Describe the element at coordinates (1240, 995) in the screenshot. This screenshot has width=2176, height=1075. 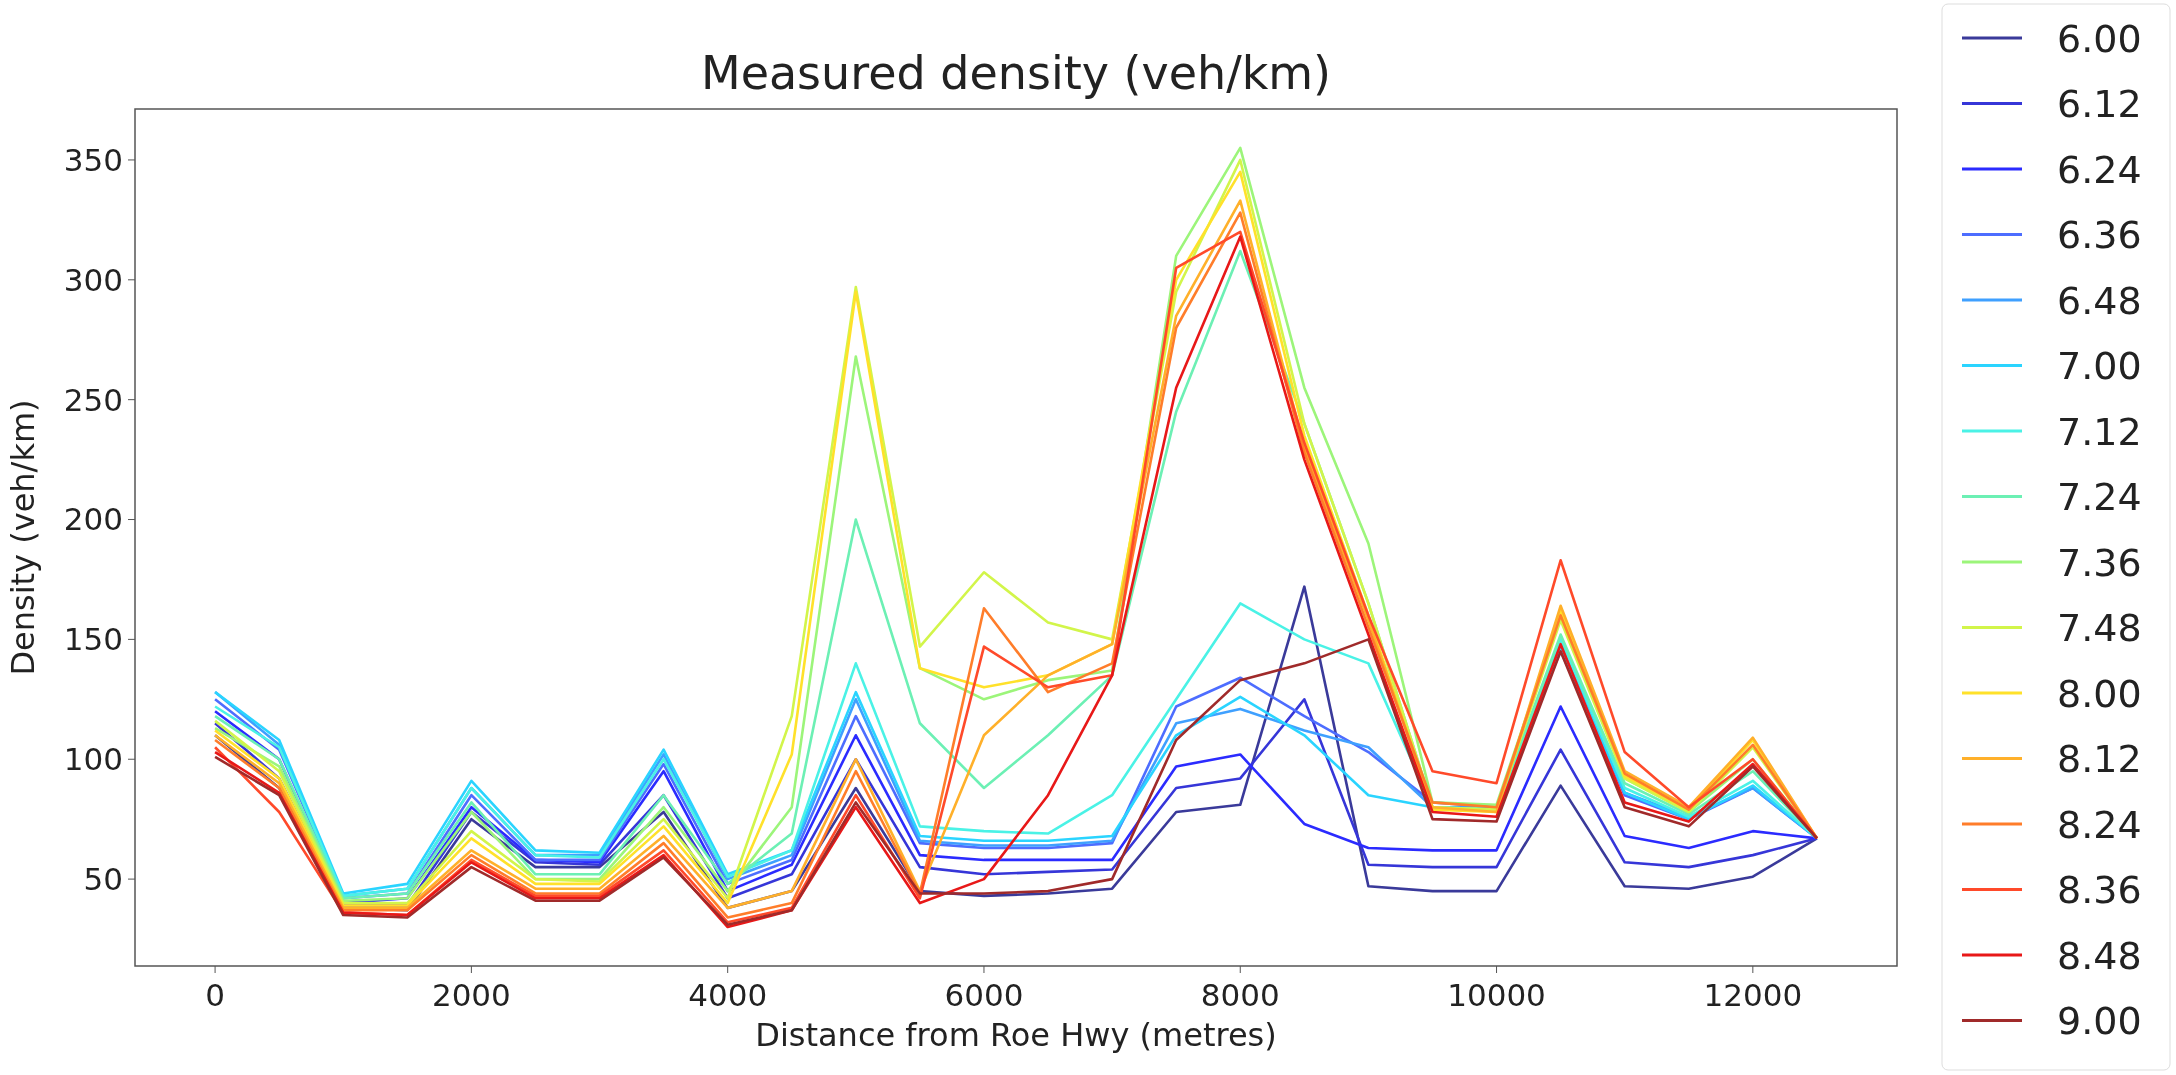
I see `x-tick-label: 8000` at that location.